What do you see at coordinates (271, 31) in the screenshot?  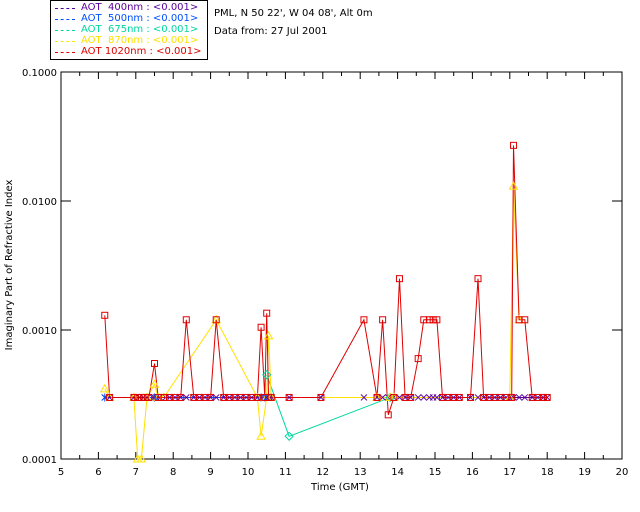 I see `date-info: Data from: 27 Jul 2001` at bounding box center [271, 31].